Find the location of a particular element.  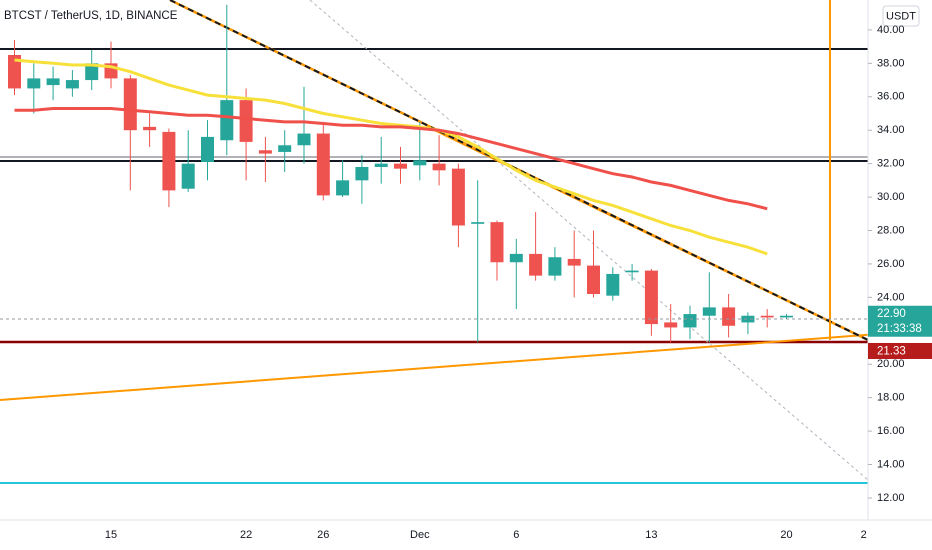

x-tick-label: 2 is located at coordinates (864, 535).